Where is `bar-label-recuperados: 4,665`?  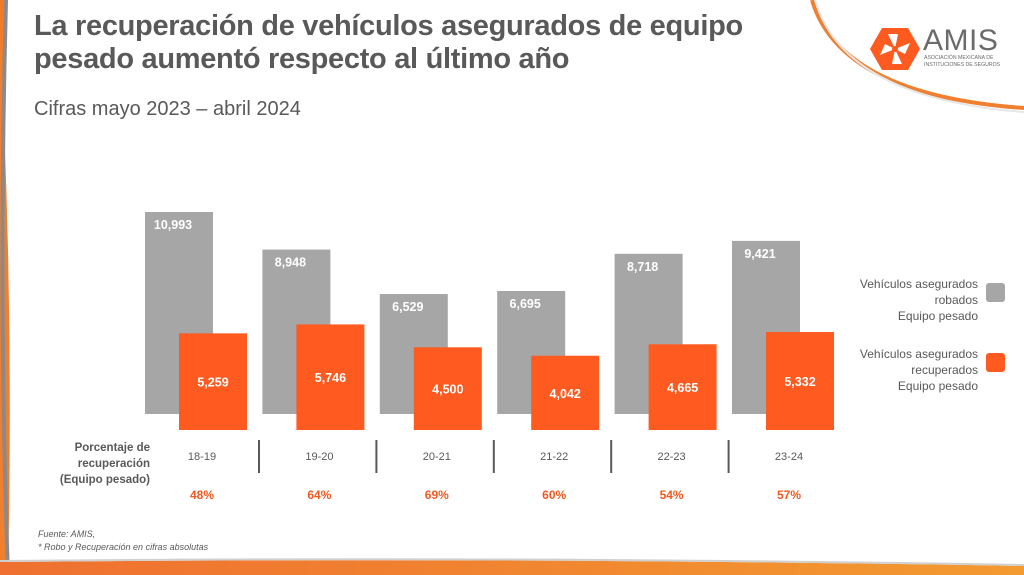 bar-label-recuperados: 4,665 is located at coordinates (682, 388).